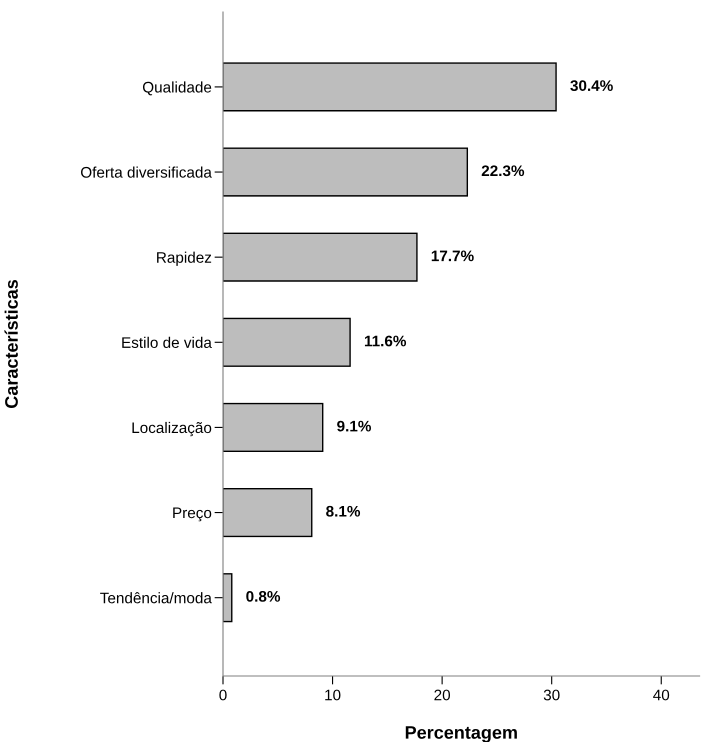 The image size is (701, 742). What do you see at coordinates (453, 256) in the screenshot?
I see `data-label: 17.7%` at bounding box center [453, 256].